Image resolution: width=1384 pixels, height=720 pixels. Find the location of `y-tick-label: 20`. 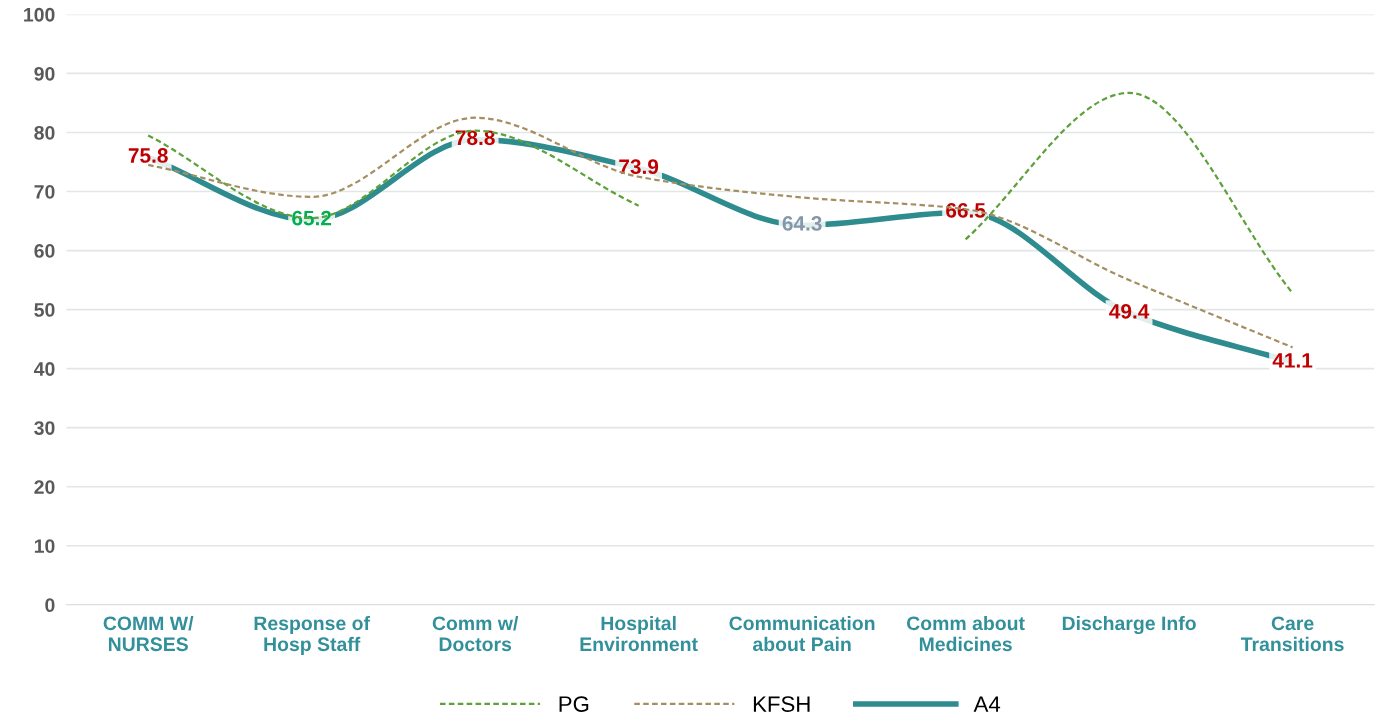

y-tick-label: 20 is located at coordinates (44, 487).